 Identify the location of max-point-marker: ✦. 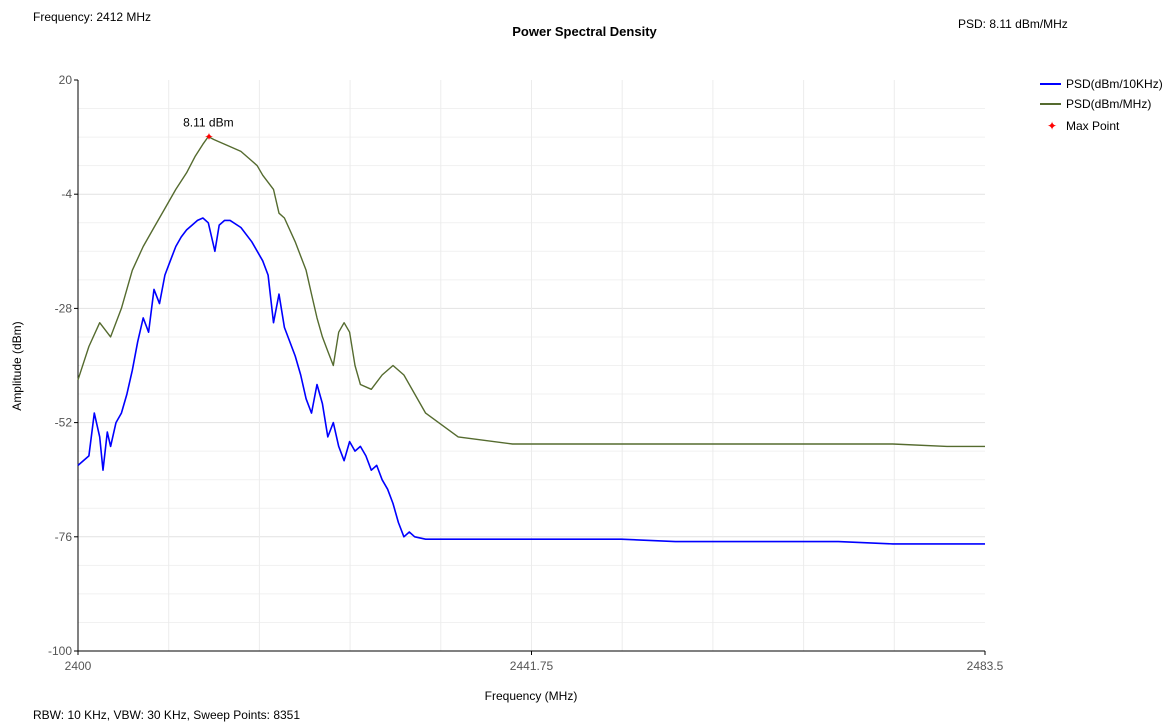
(208, 137).